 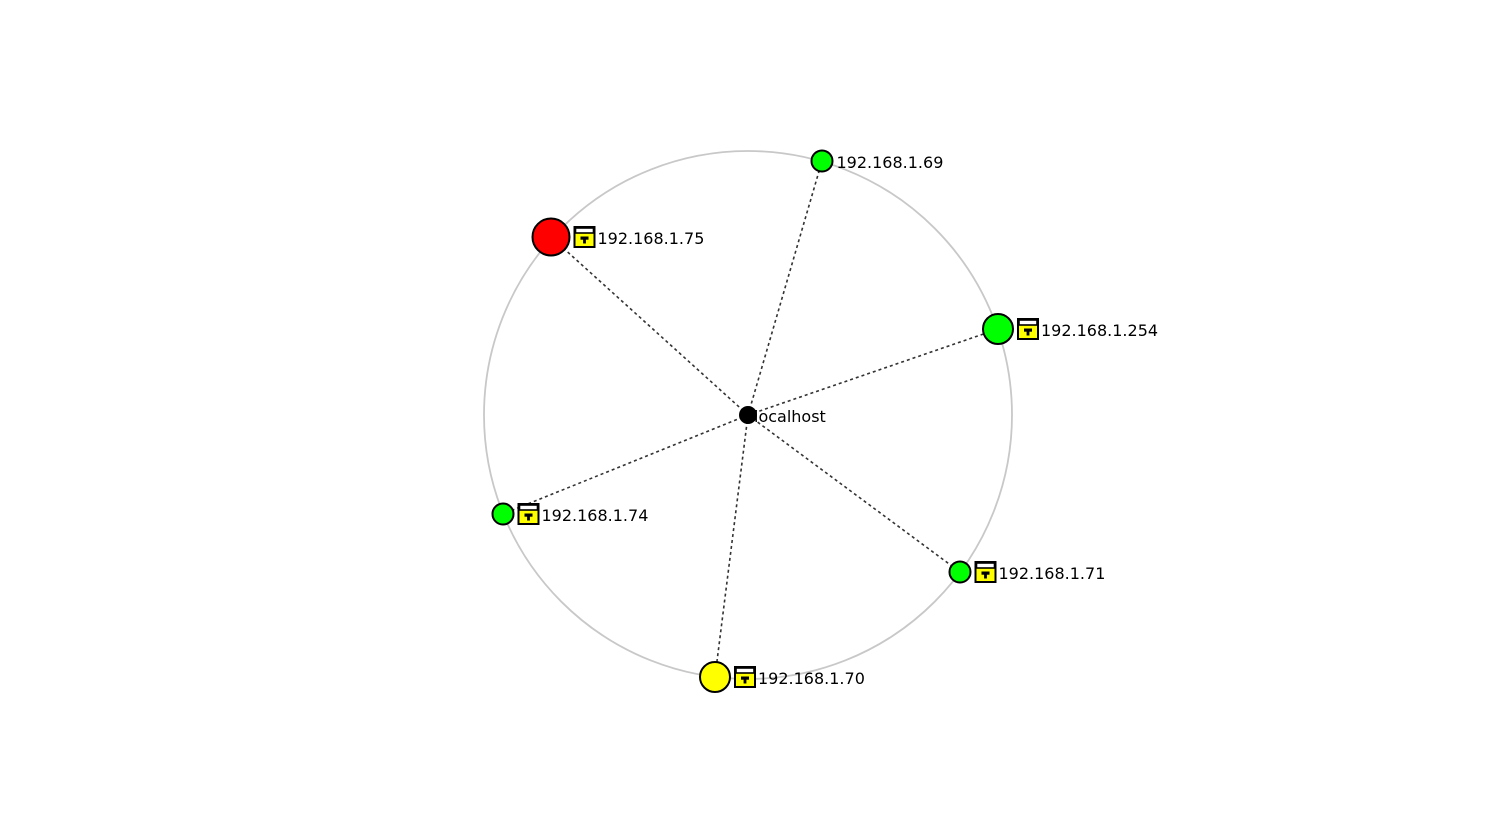 I want to click on host-ip-label: 192.168.1.75, so click(x=651, y=238).